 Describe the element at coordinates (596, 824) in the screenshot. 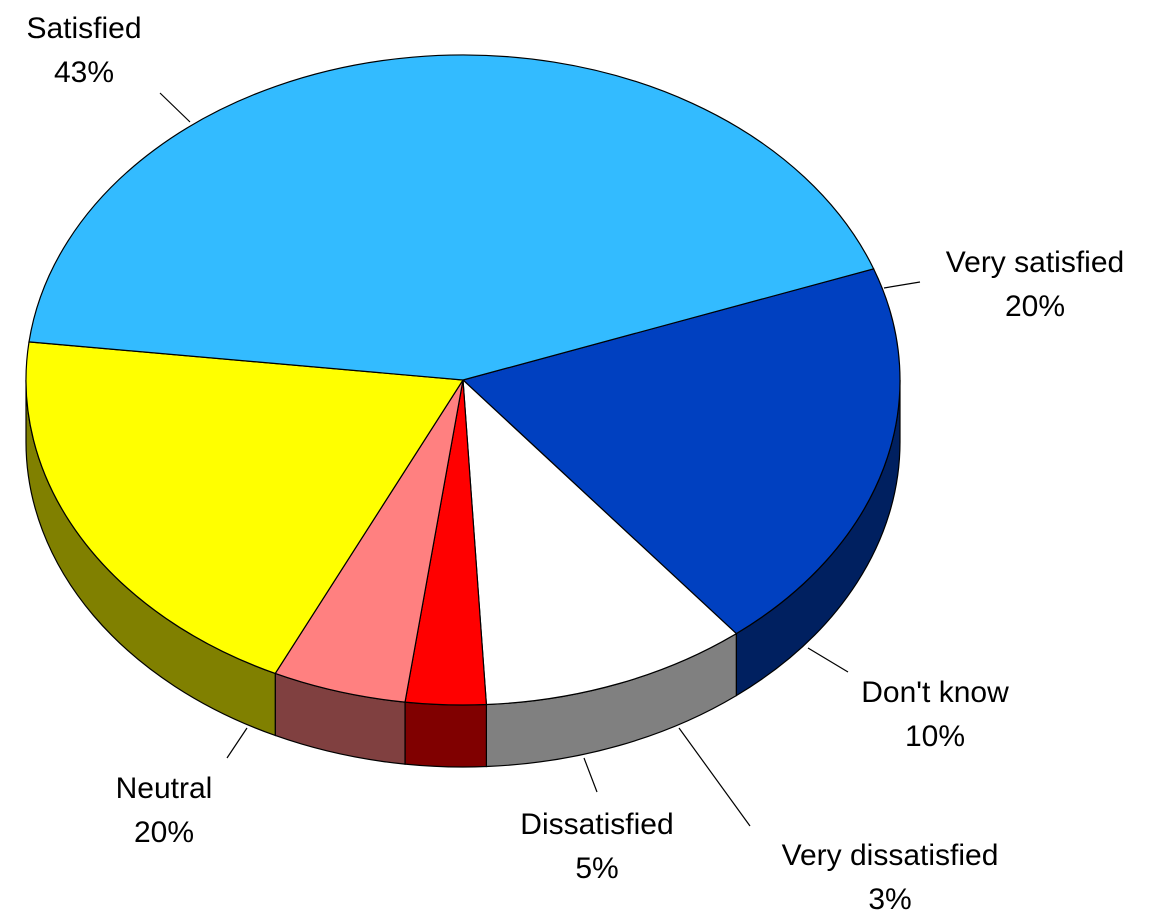

I see `slice-label-dissatisfied: Dissatisfied` at that location.